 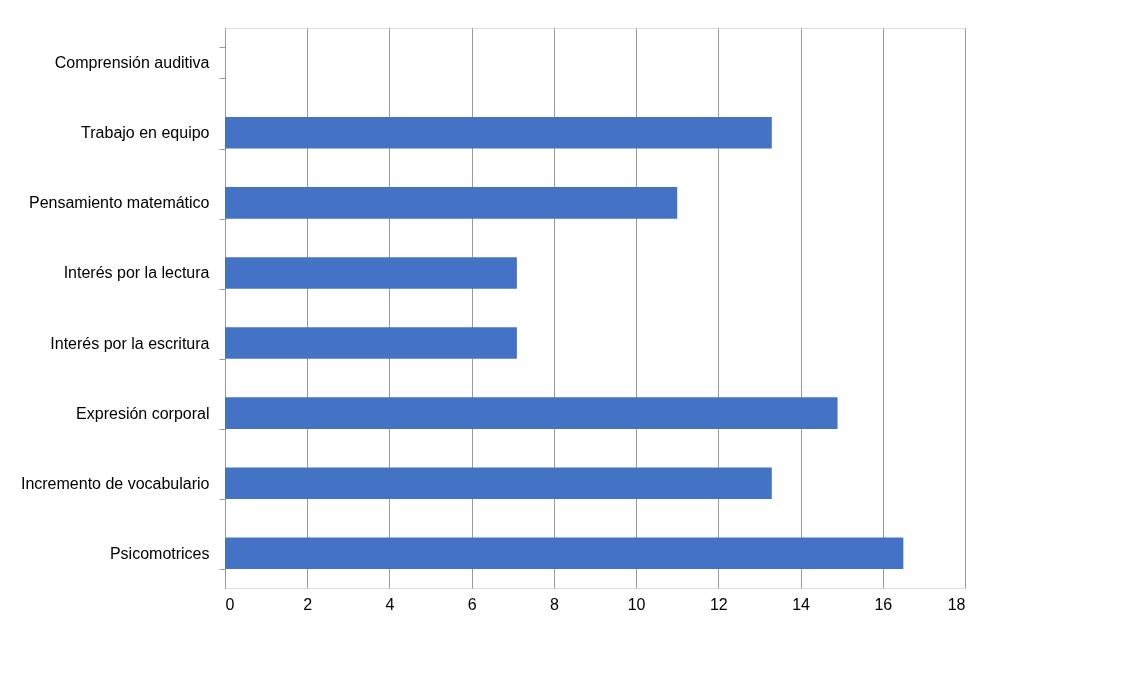 What do you see at coordinates (132, 63) in the screenshot?
I see `y-tick-label: Comprensión auditiva` at bounding box center [132, 63].